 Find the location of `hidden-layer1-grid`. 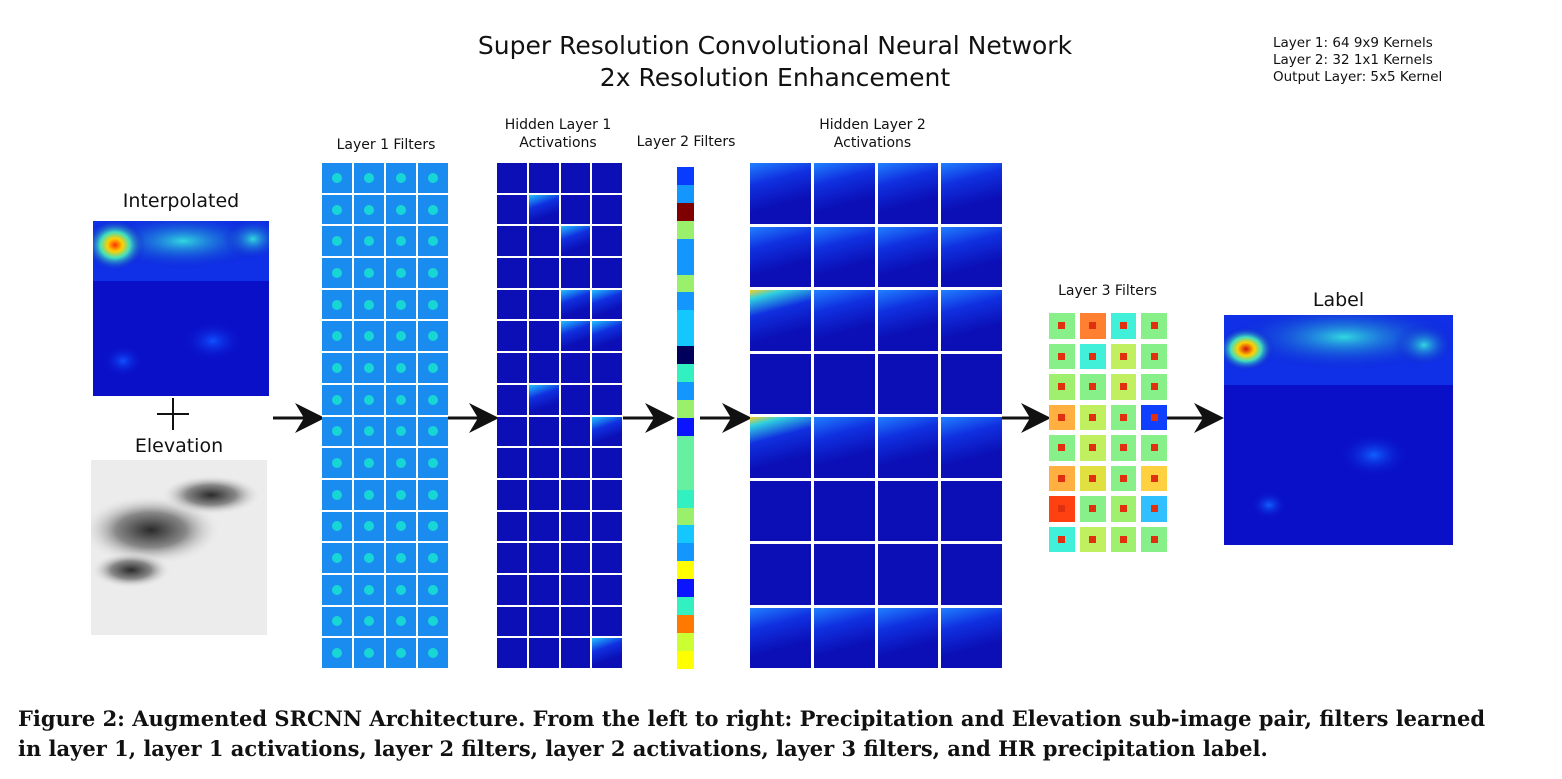

hidden-layer1-grid is located at coordinates (559, 415).